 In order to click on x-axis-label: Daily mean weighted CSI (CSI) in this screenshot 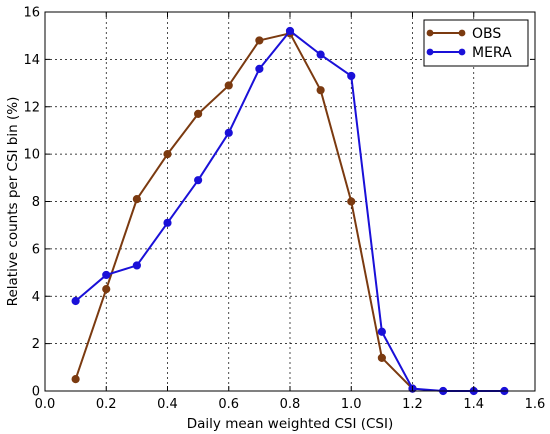, I will do `click(290, 424)`.